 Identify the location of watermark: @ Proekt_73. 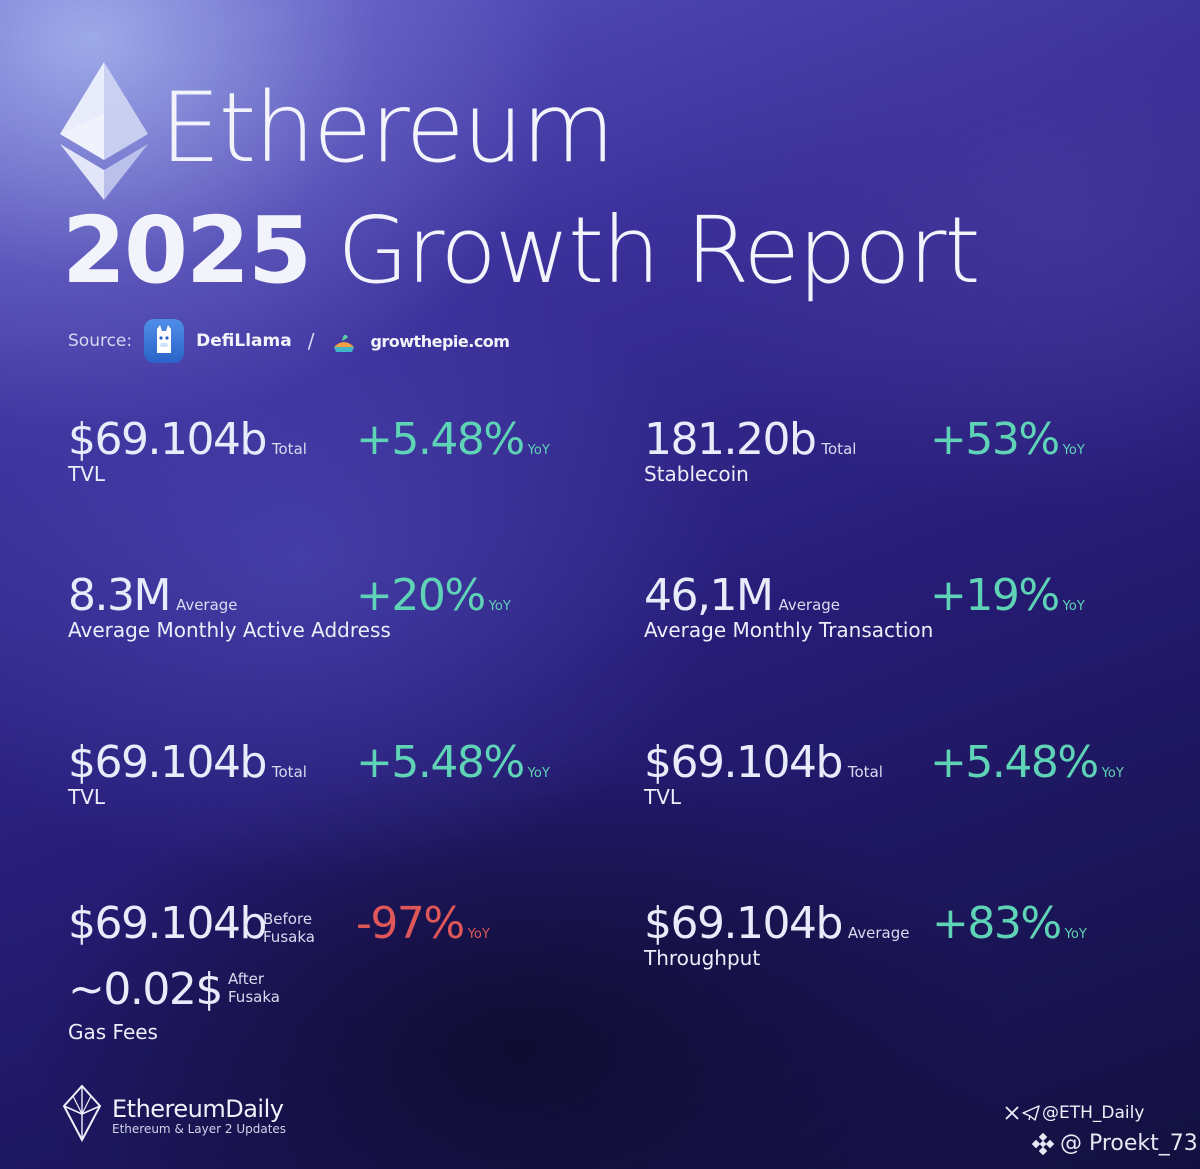
(1115, 1143).